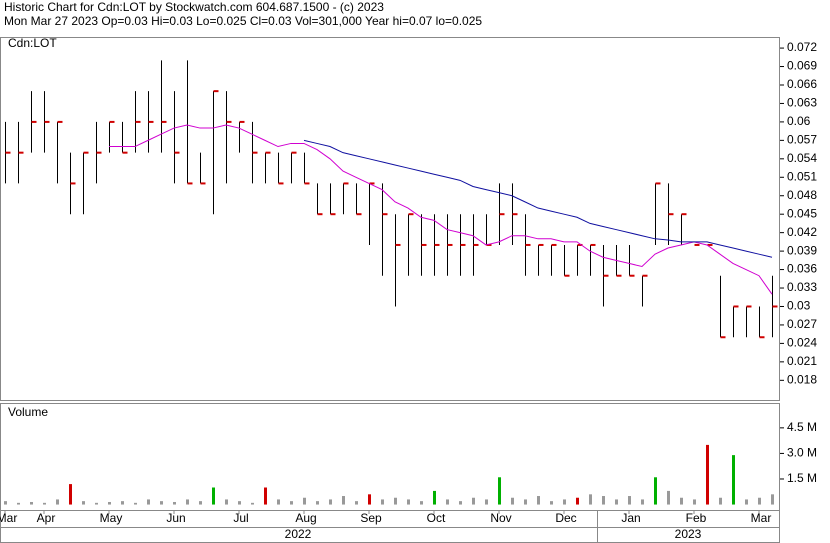 The image size is (830, 543). I want to click on x-tick-label: Jun, so click(175, 518).